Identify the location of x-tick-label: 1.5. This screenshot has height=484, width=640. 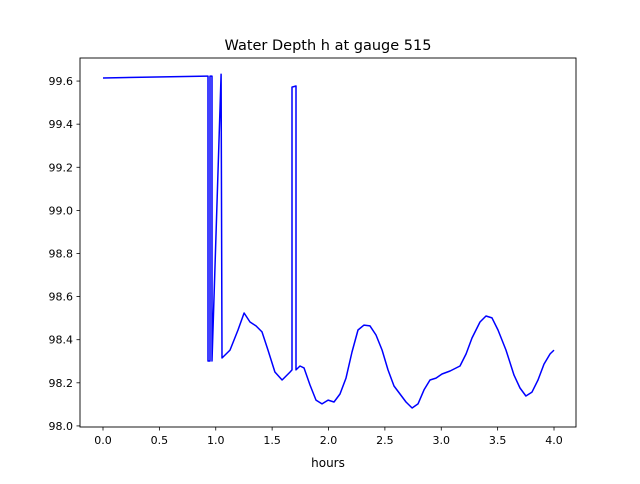
(272, 440).